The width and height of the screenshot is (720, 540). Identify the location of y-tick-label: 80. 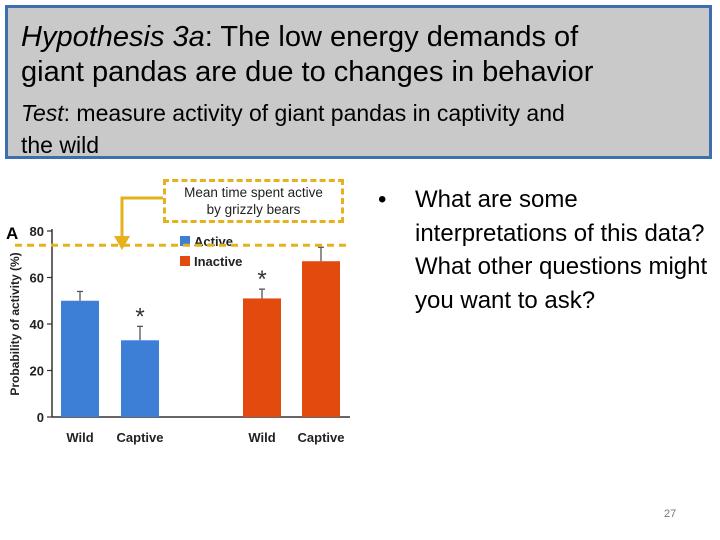
(37, 231).